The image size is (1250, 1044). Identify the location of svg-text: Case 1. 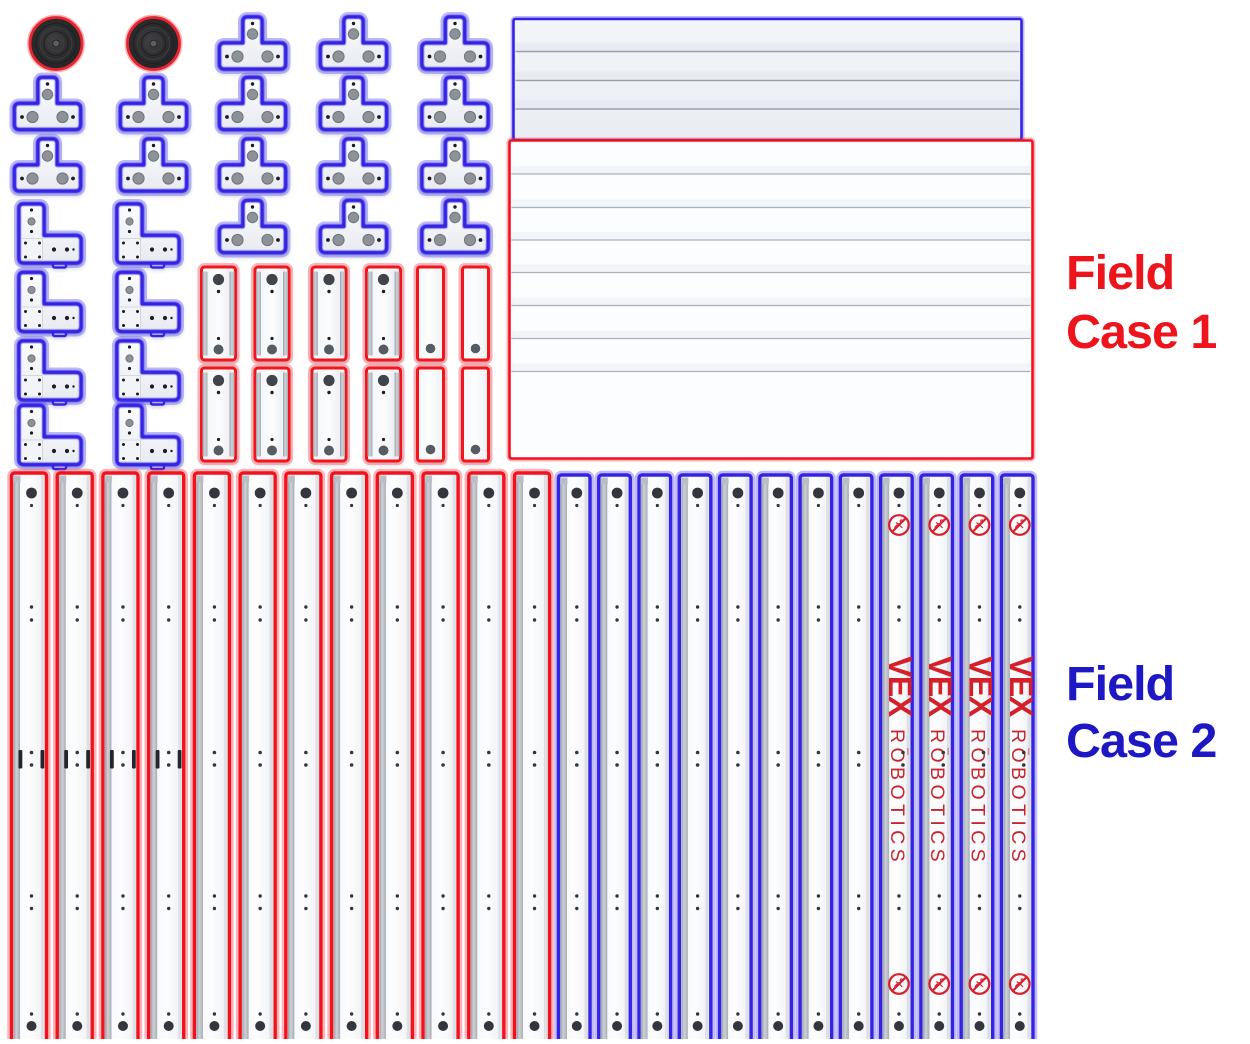
(1141, 332).